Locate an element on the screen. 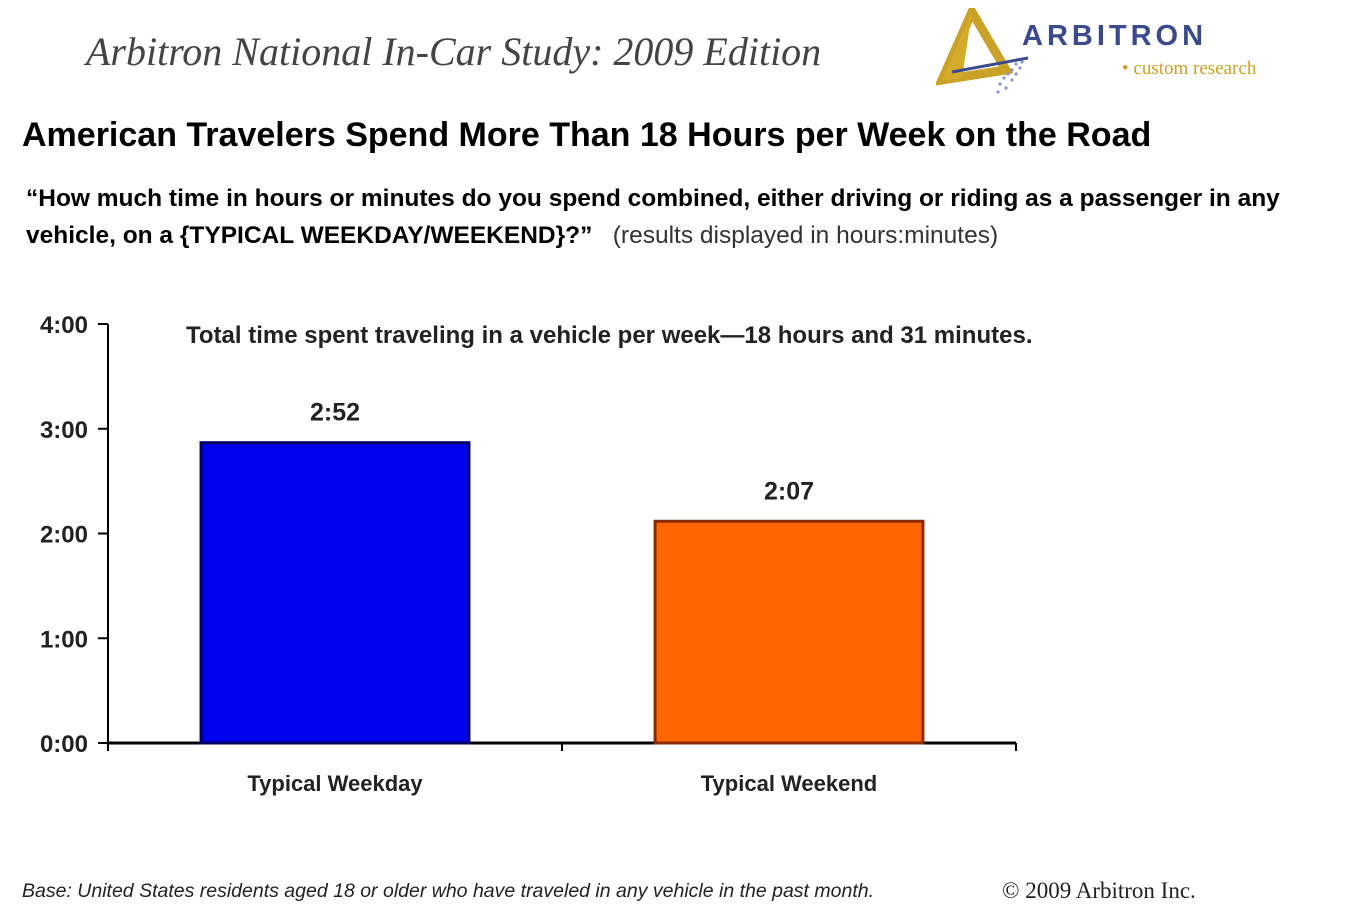  data-label: 2:52 is located at coordinates (335, 413).